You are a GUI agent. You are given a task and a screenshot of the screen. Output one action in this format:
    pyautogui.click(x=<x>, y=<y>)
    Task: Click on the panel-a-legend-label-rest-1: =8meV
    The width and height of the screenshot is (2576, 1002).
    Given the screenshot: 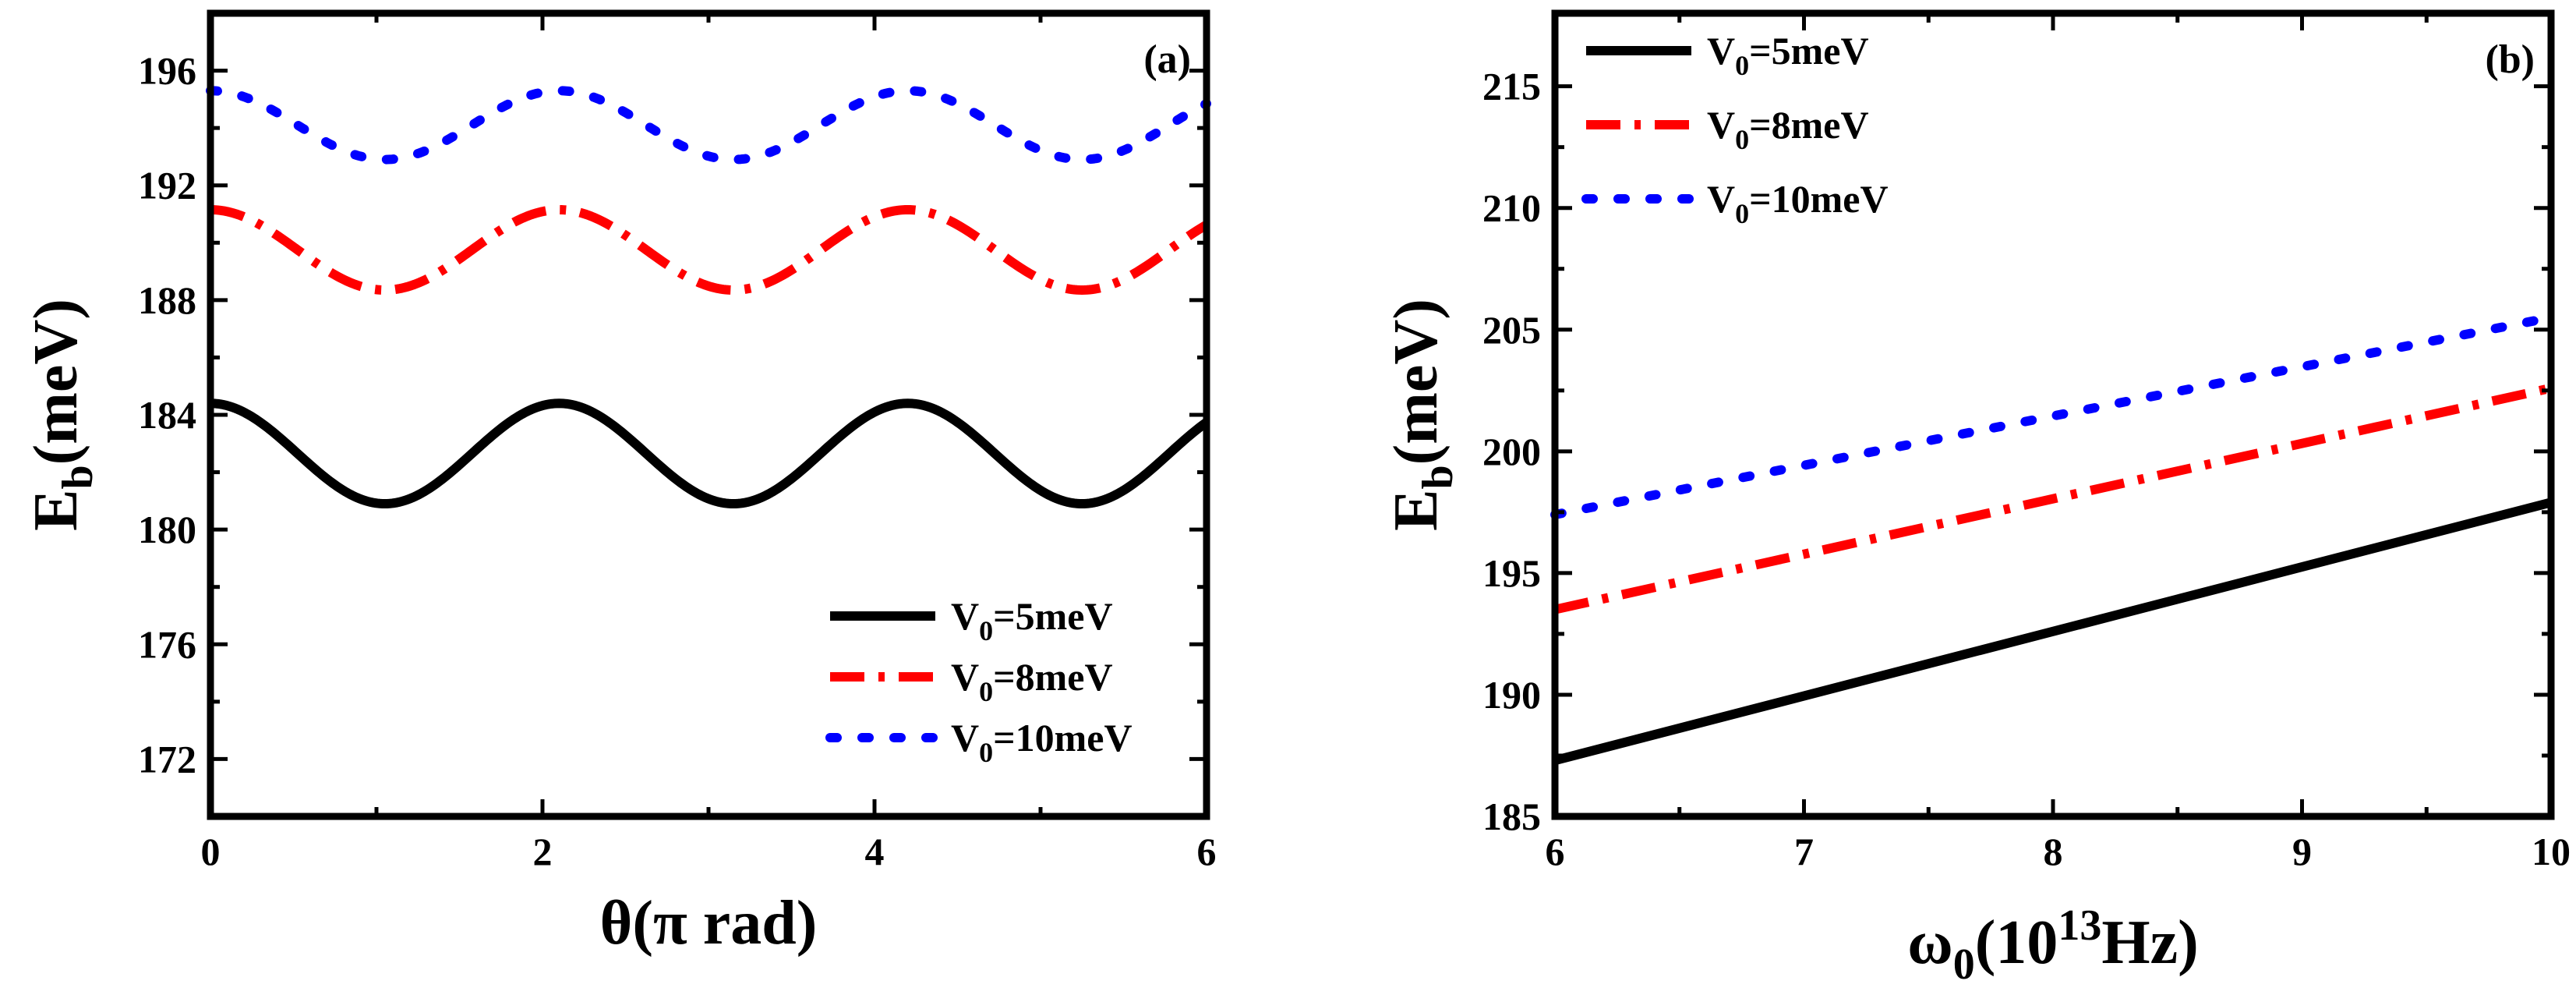 What is the action you would take?
    pyautogui.click(x=1052, y=677)
    